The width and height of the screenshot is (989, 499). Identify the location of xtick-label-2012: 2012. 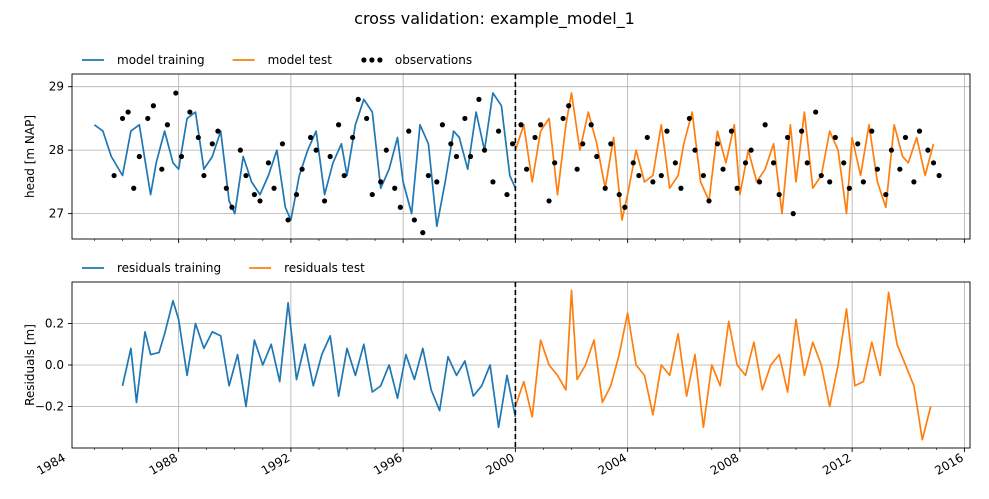
(836, 463).